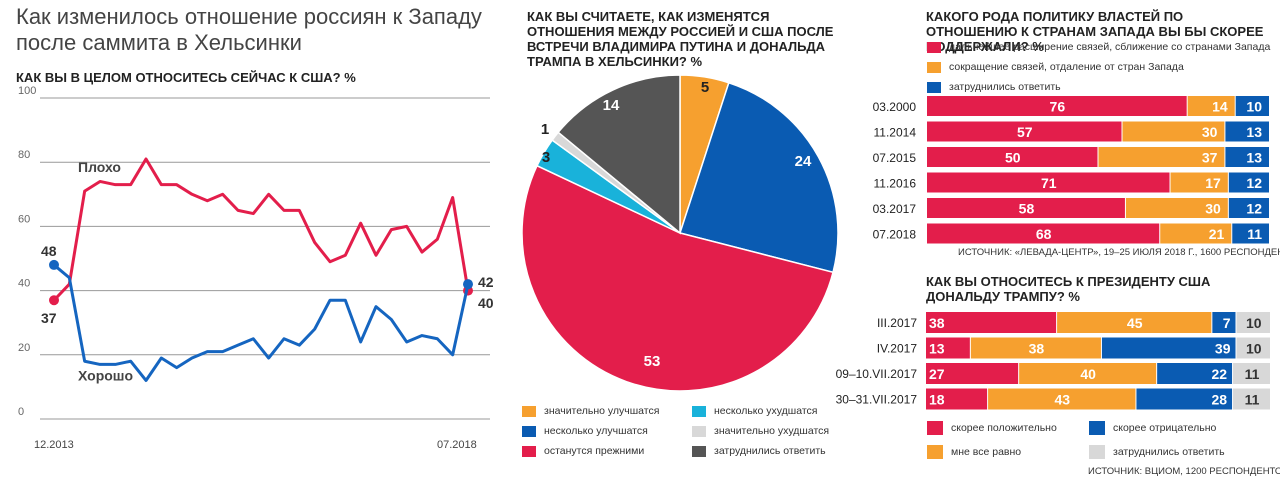 This screenshot has height=487, width=1280. Describe the element at coordinates (21, 412) in the screenshot. I see `y-tick-label: 0` at that location.